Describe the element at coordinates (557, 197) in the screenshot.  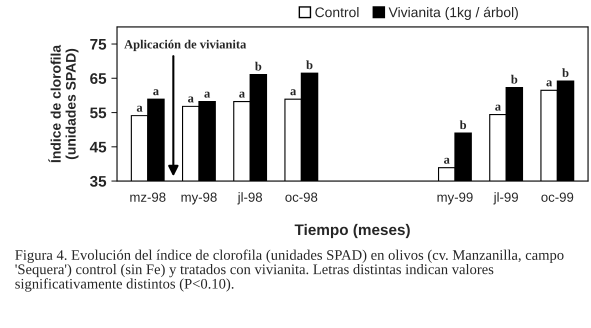
I see `x-tick-label: oc-99` at that location.